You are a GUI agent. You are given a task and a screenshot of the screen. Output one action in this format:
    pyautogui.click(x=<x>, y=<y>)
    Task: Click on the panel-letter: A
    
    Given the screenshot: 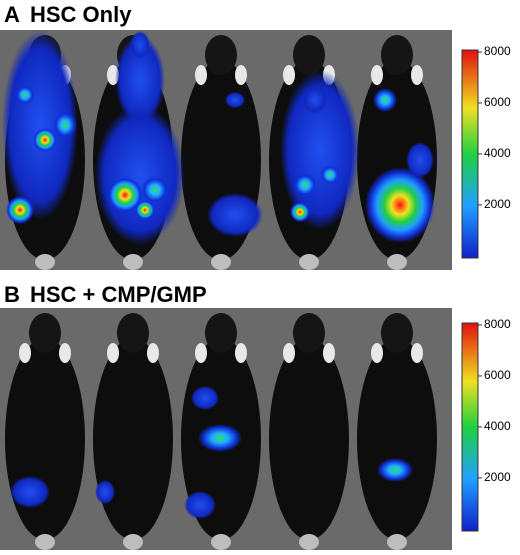 What is the action you would take?
    pyautogui.click(x=12, y=14)
    